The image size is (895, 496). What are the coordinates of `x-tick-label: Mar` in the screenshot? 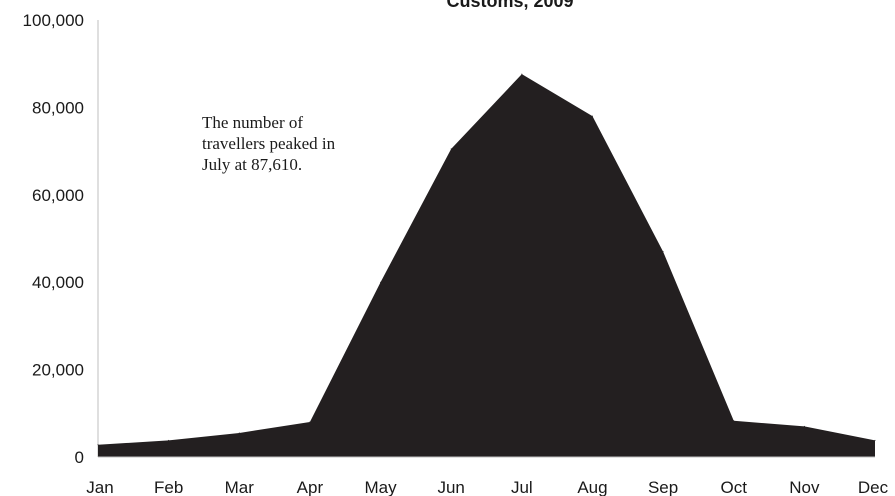 It's located at (240, 487).